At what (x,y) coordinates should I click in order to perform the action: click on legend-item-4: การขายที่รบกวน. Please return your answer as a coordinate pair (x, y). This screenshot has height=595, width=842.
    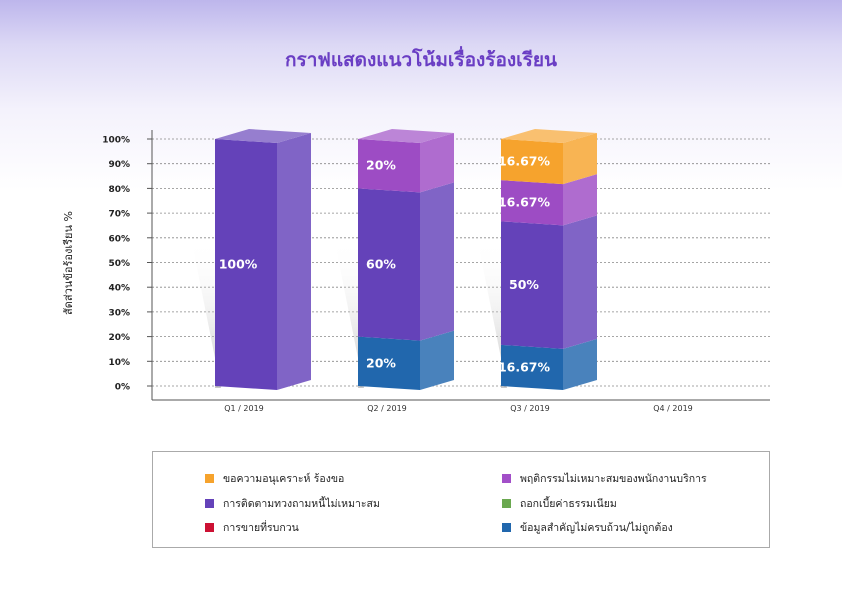
    Looking at the image, I should click on (252, 527).